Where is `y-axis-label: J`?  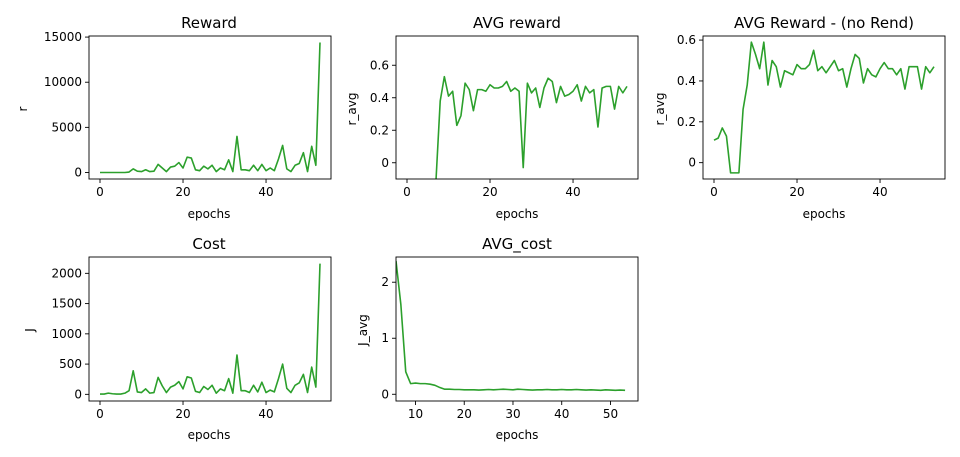
y-axis-label: J is located at coordinates (30, 330).